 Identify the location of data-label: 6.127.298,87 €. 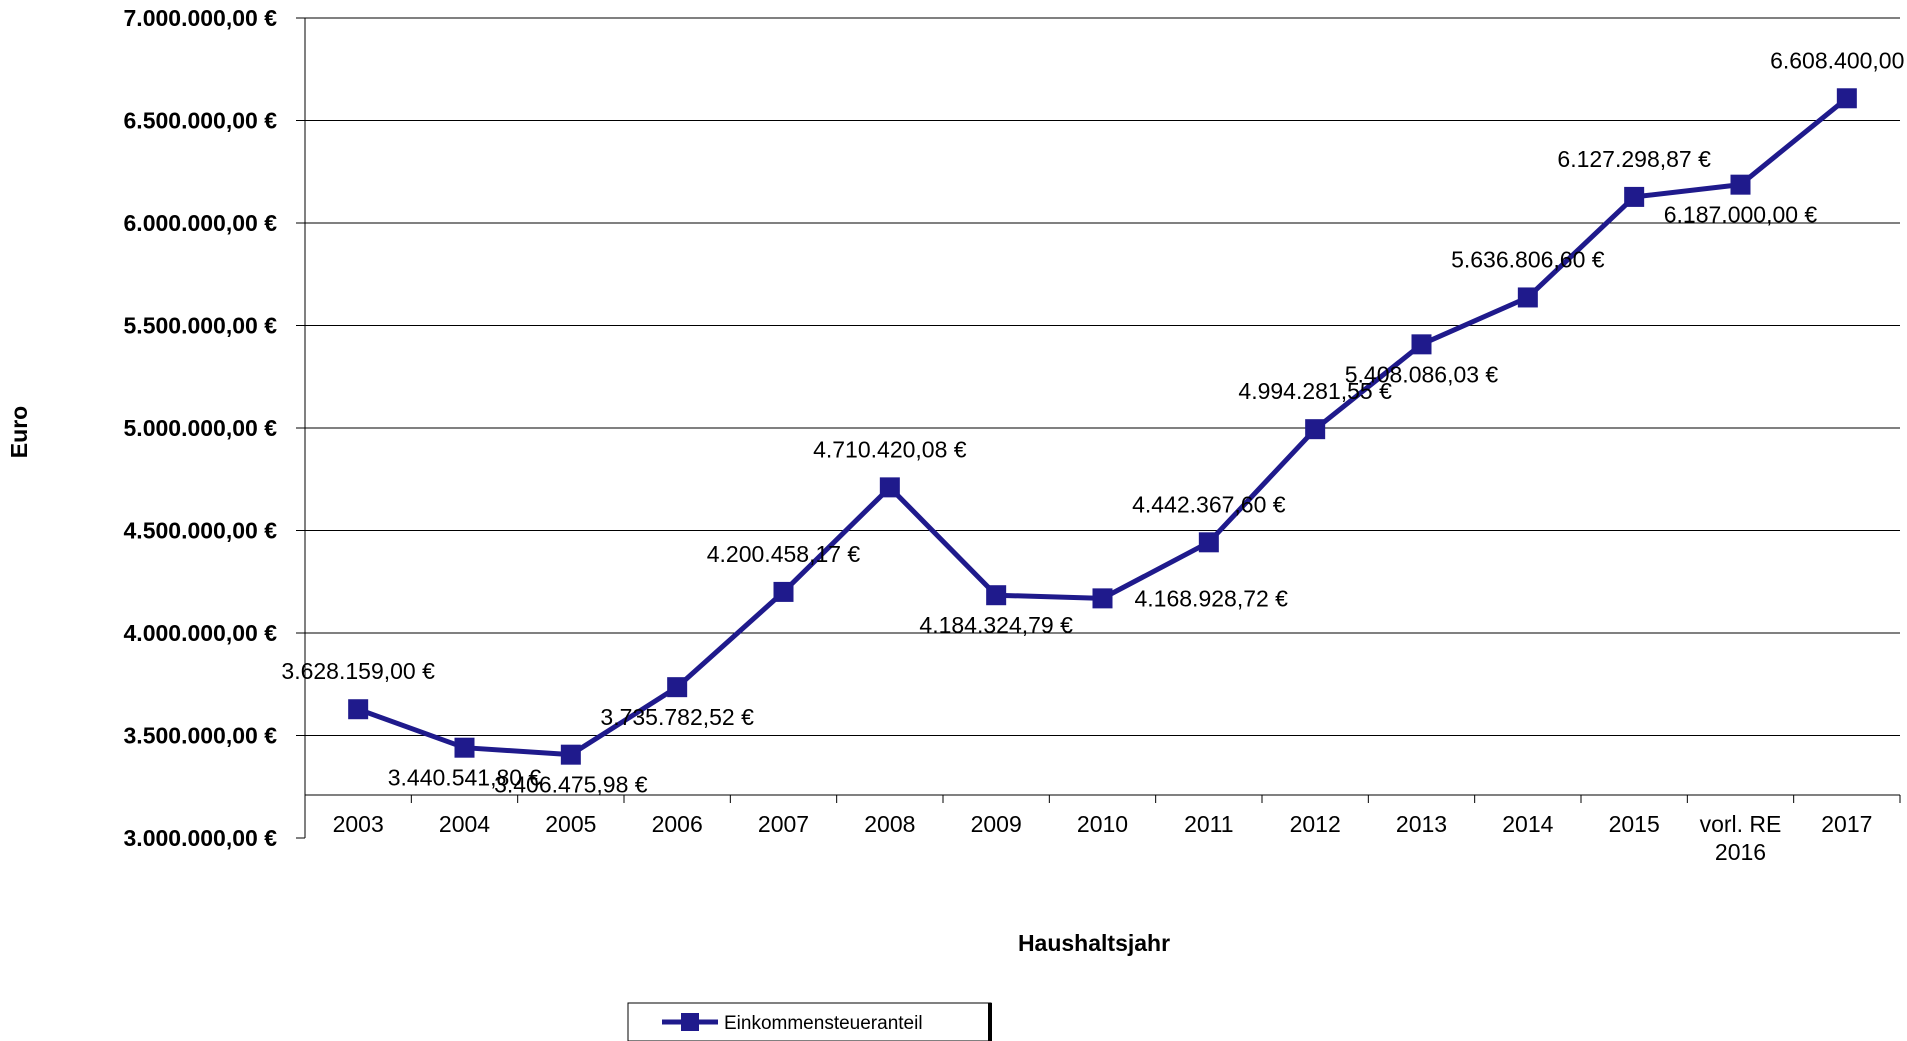
(1634, 159).